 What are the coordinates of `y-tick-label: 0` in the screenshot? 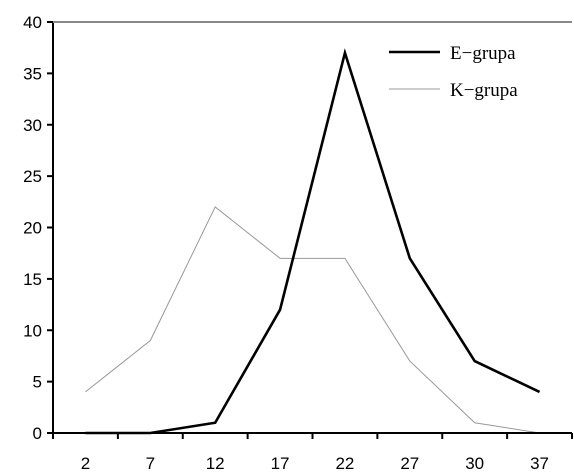 It's located at (37, 433).